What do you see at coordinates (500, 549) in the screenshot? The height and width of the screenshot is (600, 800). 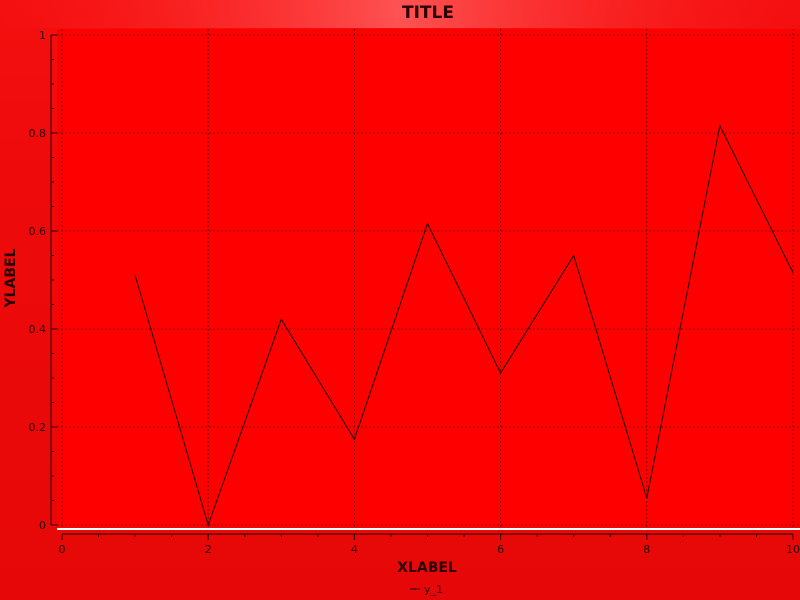 I see `x-tick-label: 6` at bounding box center [500, 549].